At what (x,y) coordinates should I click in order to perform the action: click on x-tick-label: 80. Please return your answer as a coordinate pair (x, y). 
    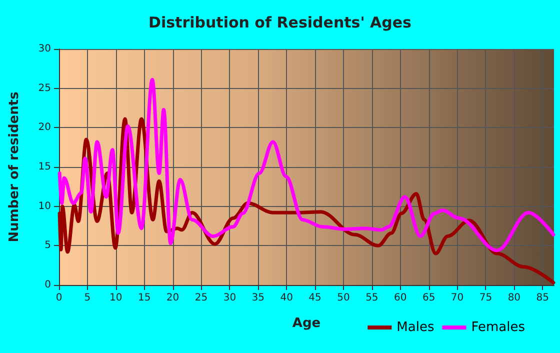
    Looking at the image, I should click on (514, 298).